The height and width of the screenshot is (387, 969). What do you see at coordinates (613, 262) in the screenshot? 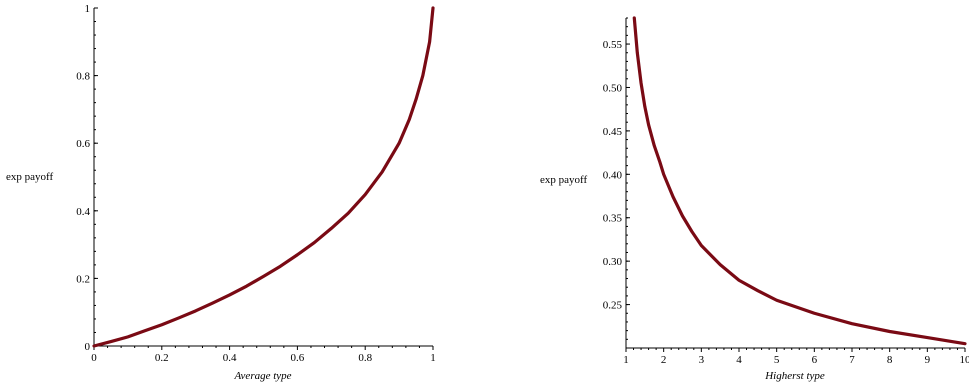
I see `right-y-tick-label: 0.30` at bounding box center [613, 262].